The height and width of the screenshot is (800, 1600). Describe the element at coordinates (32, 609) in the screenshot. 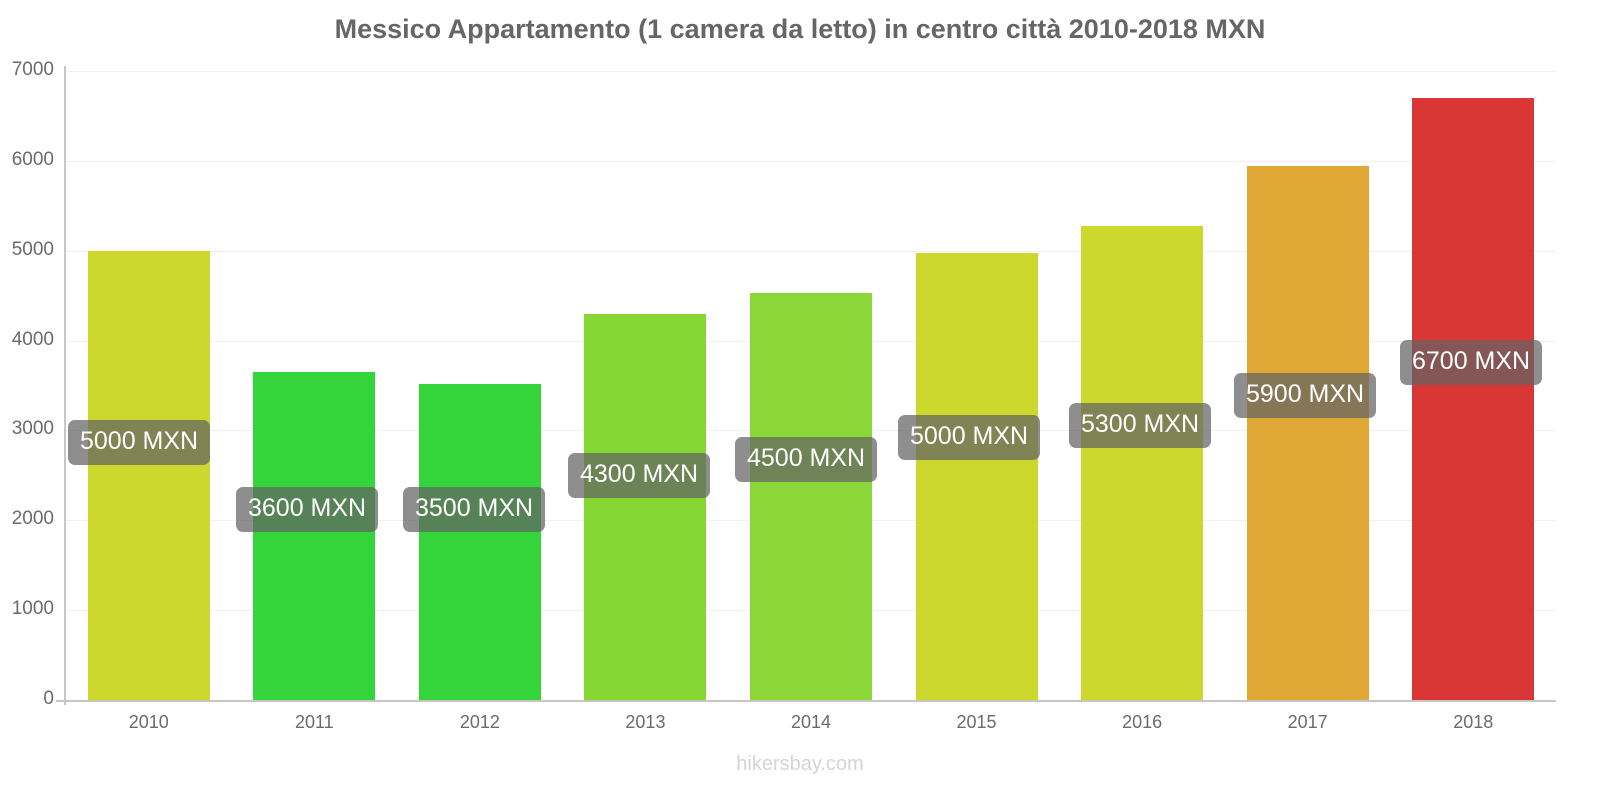

I see `y-axis-tick-label: 1000` at that location.